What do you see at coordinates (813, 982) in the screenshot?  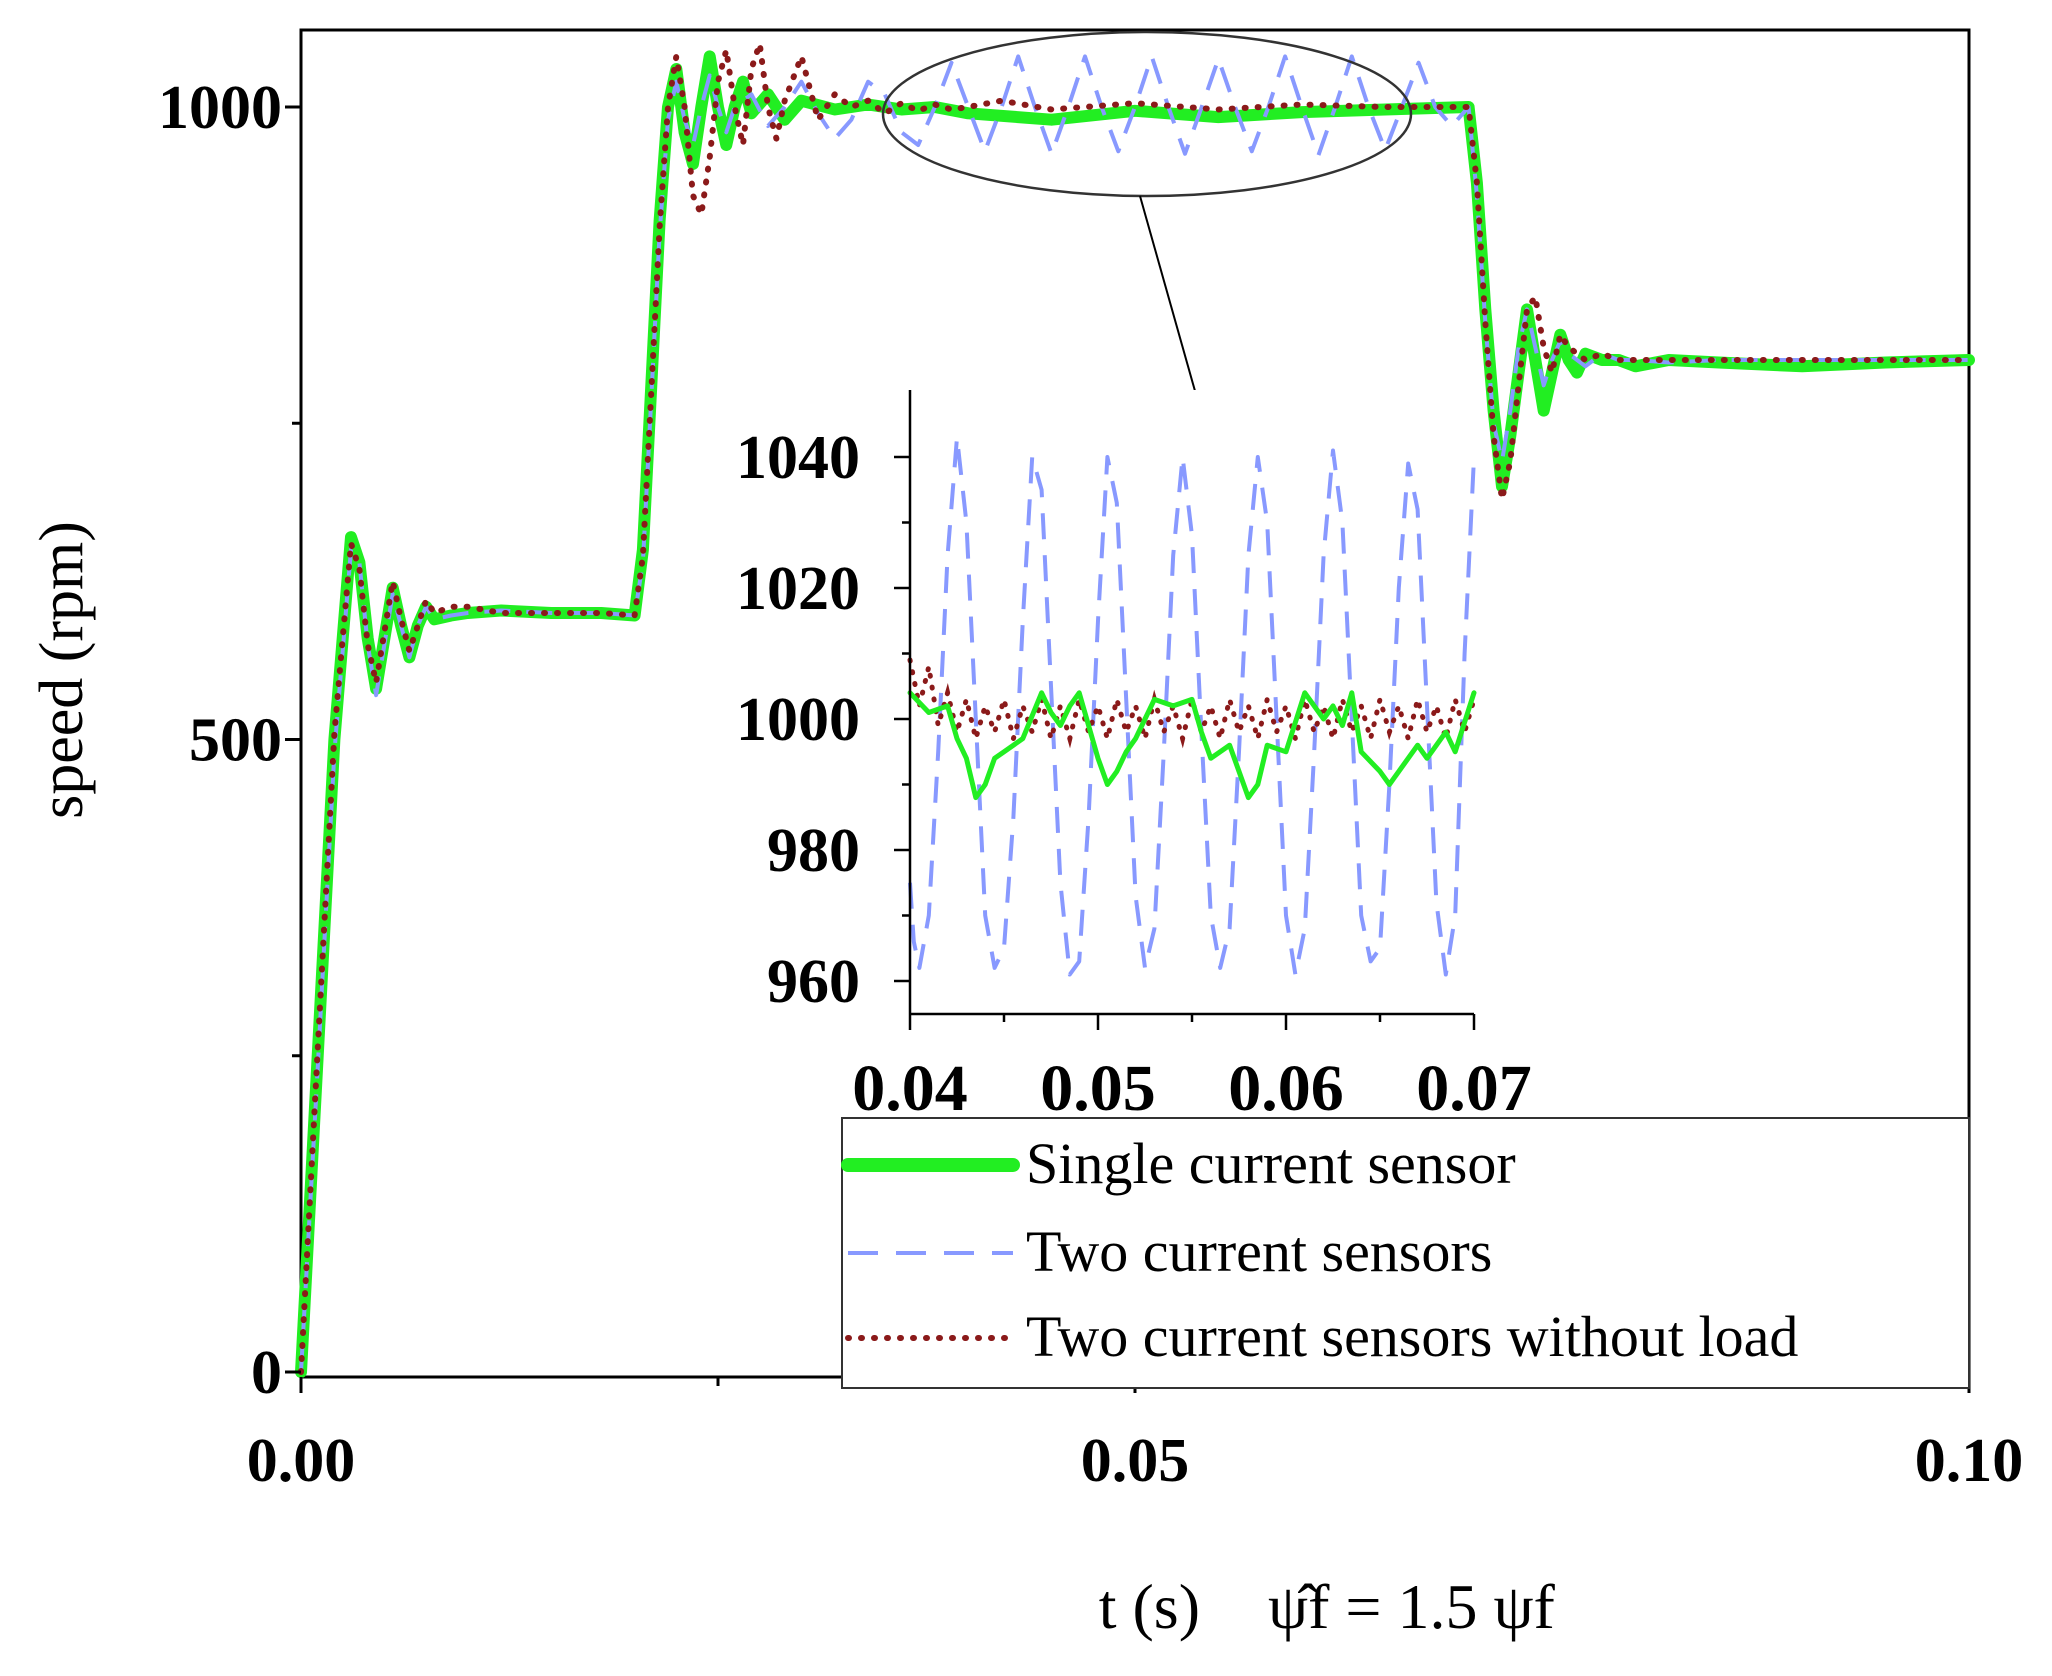 I see `inset-y-tick-label: 960` at bounding box center [813, 982].